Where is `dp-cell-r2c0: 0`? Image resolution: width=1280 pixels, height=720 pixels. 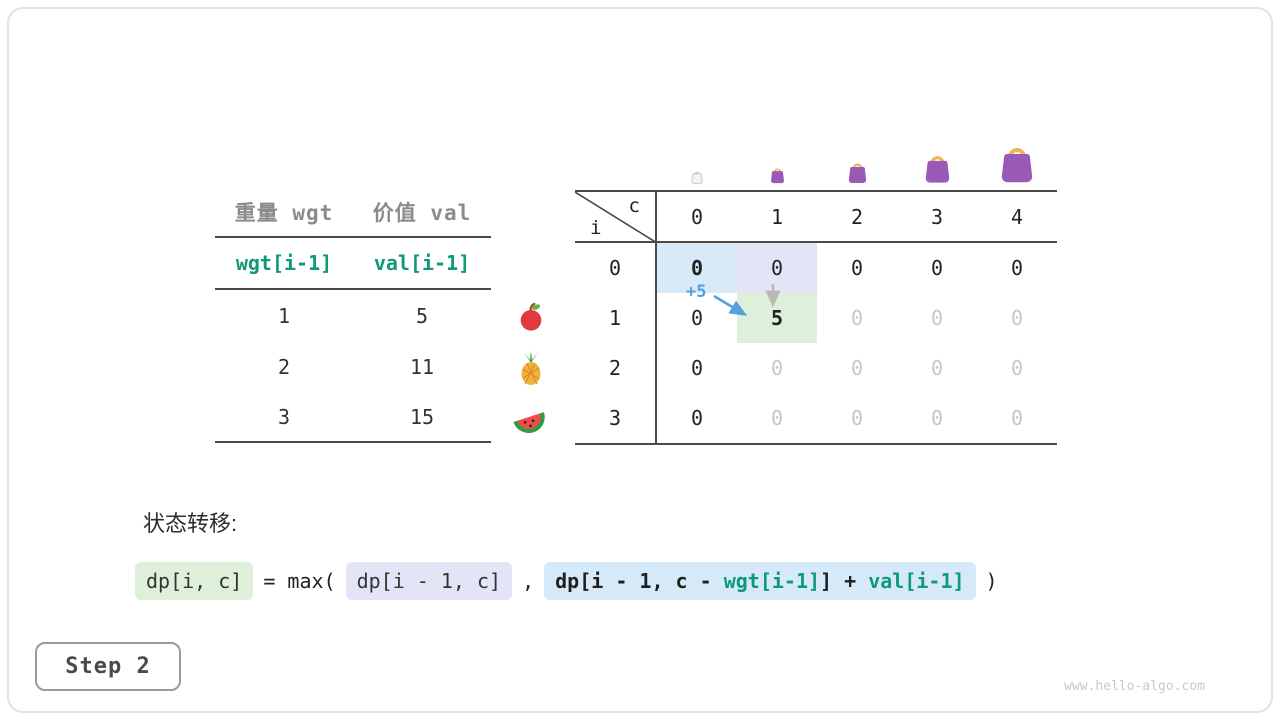 dp-cell-r2c0: 0 is located at coordinates (697, 368).